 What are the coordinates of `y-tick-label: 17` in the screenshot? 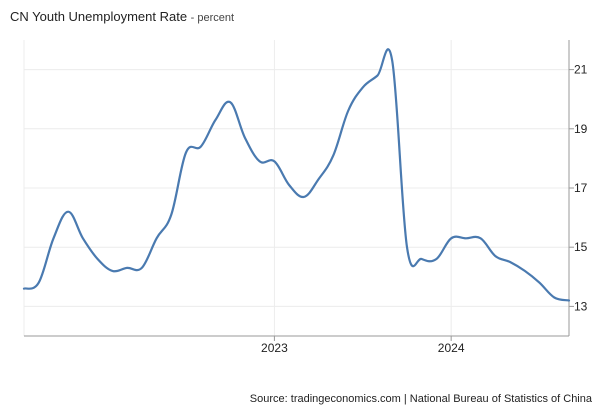 It's located at (581, 188).